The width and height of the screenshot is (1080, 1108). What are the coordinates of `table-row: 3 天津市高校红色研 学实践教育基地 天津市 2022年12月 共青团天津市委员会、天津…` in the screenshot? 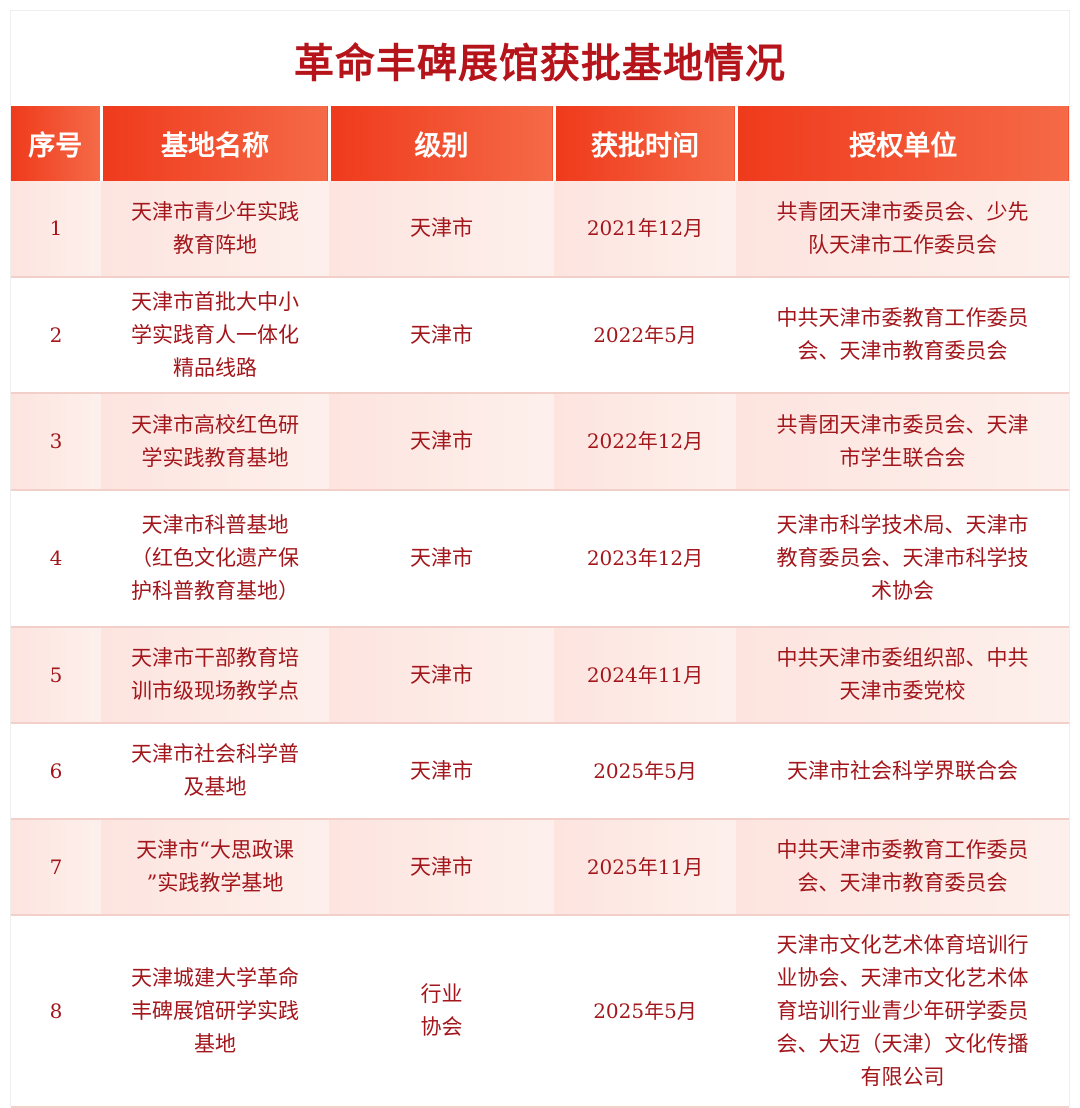 It's located at (540, 442).